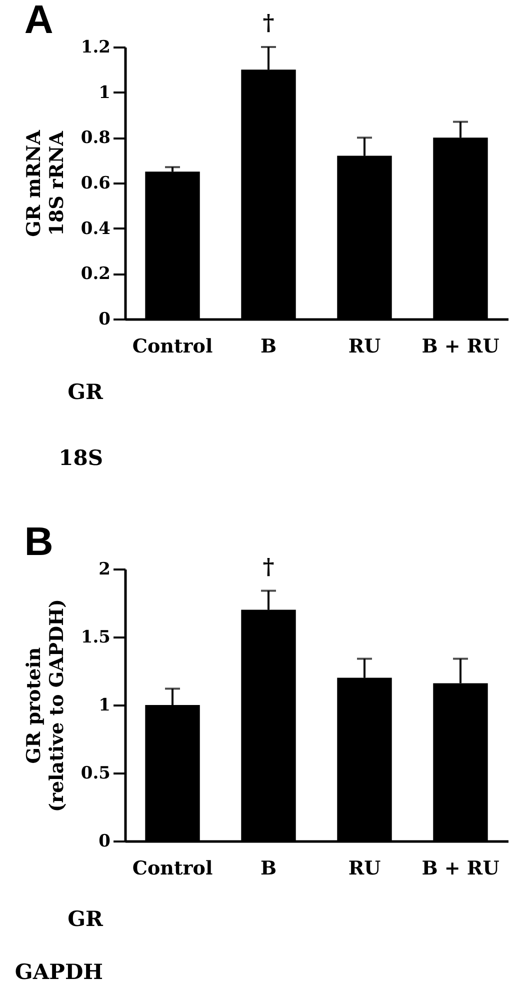 The height and width of the screenshot is (999, 520). What do you see at coordinates (39, 21) in the screenshot?
I see `chart-title: A` at bounding box center [39, 21].